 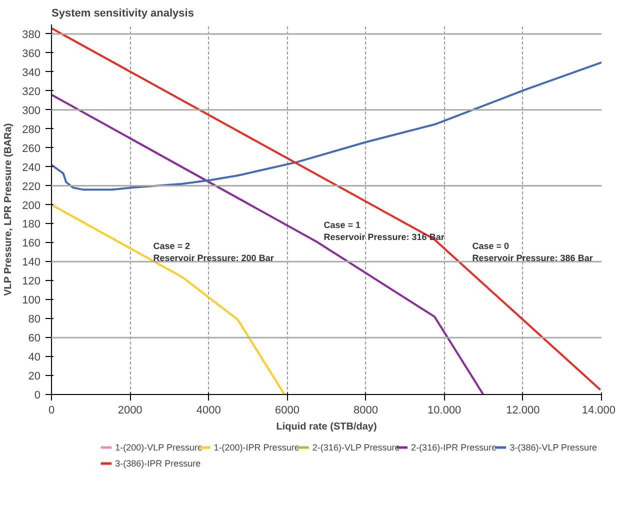 What do you see at coordinates (31, 224) in the screenshot?
I see `y-tick-label: 180` at bounding box center [31, 224].